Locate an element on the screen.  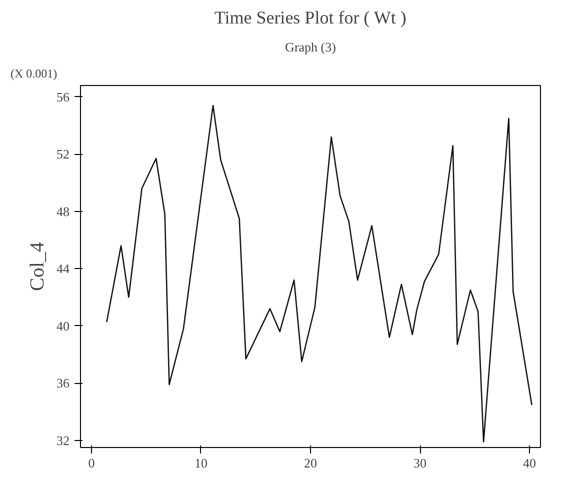
chart-title: Time Series Plot for ( Wt ) is located at coordinates (310, 18).